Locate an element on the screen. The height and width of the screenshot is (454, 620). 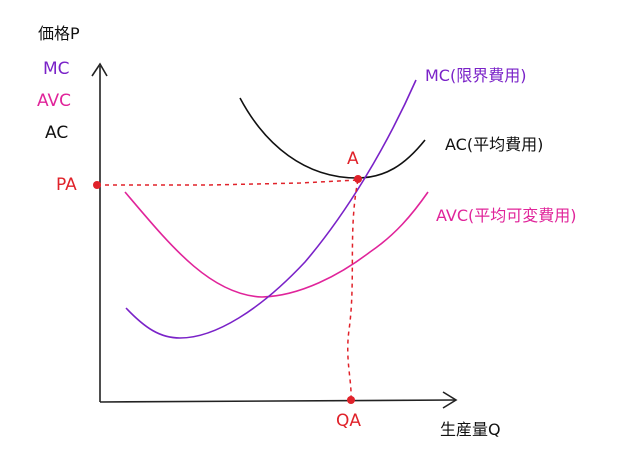
legend-mc: MC is located at coordinates (56, 69).